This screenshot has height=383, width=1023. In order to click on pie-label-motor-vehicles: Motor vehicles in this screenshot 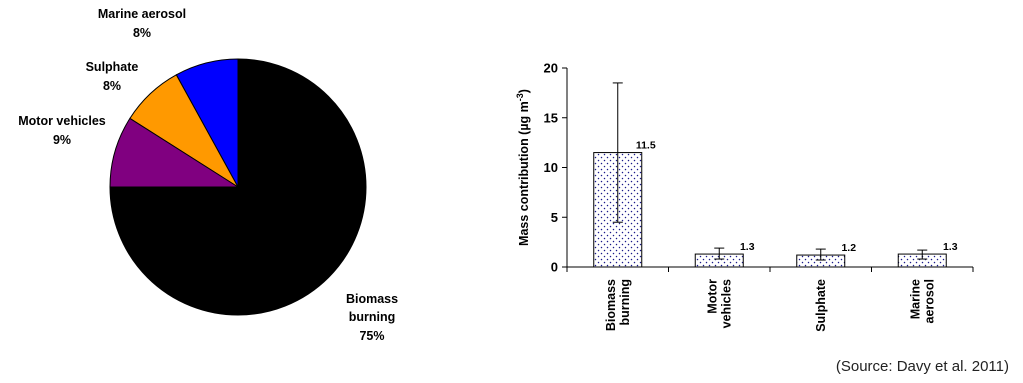, I will do `click(62, 121)`.